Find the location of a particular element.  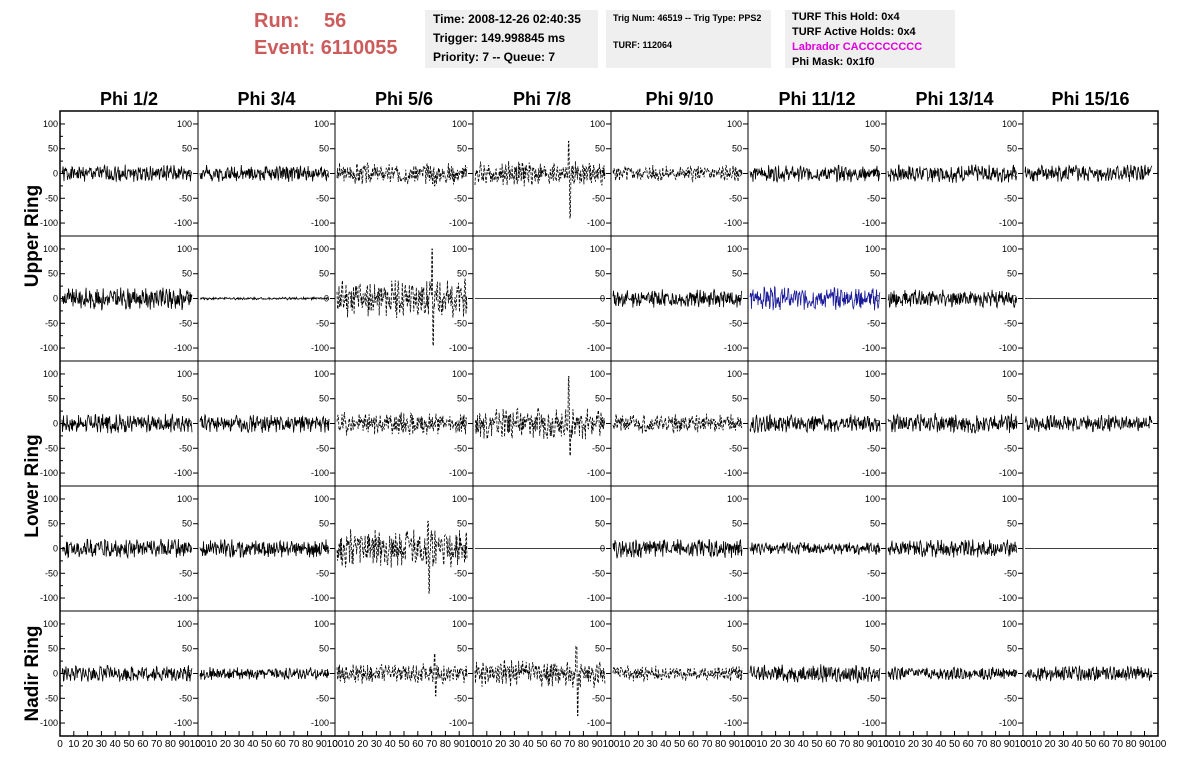

trig-num-text: Trig Num: 46519 -- Trig Type: PPS2 is located at coordinates (687, 18).